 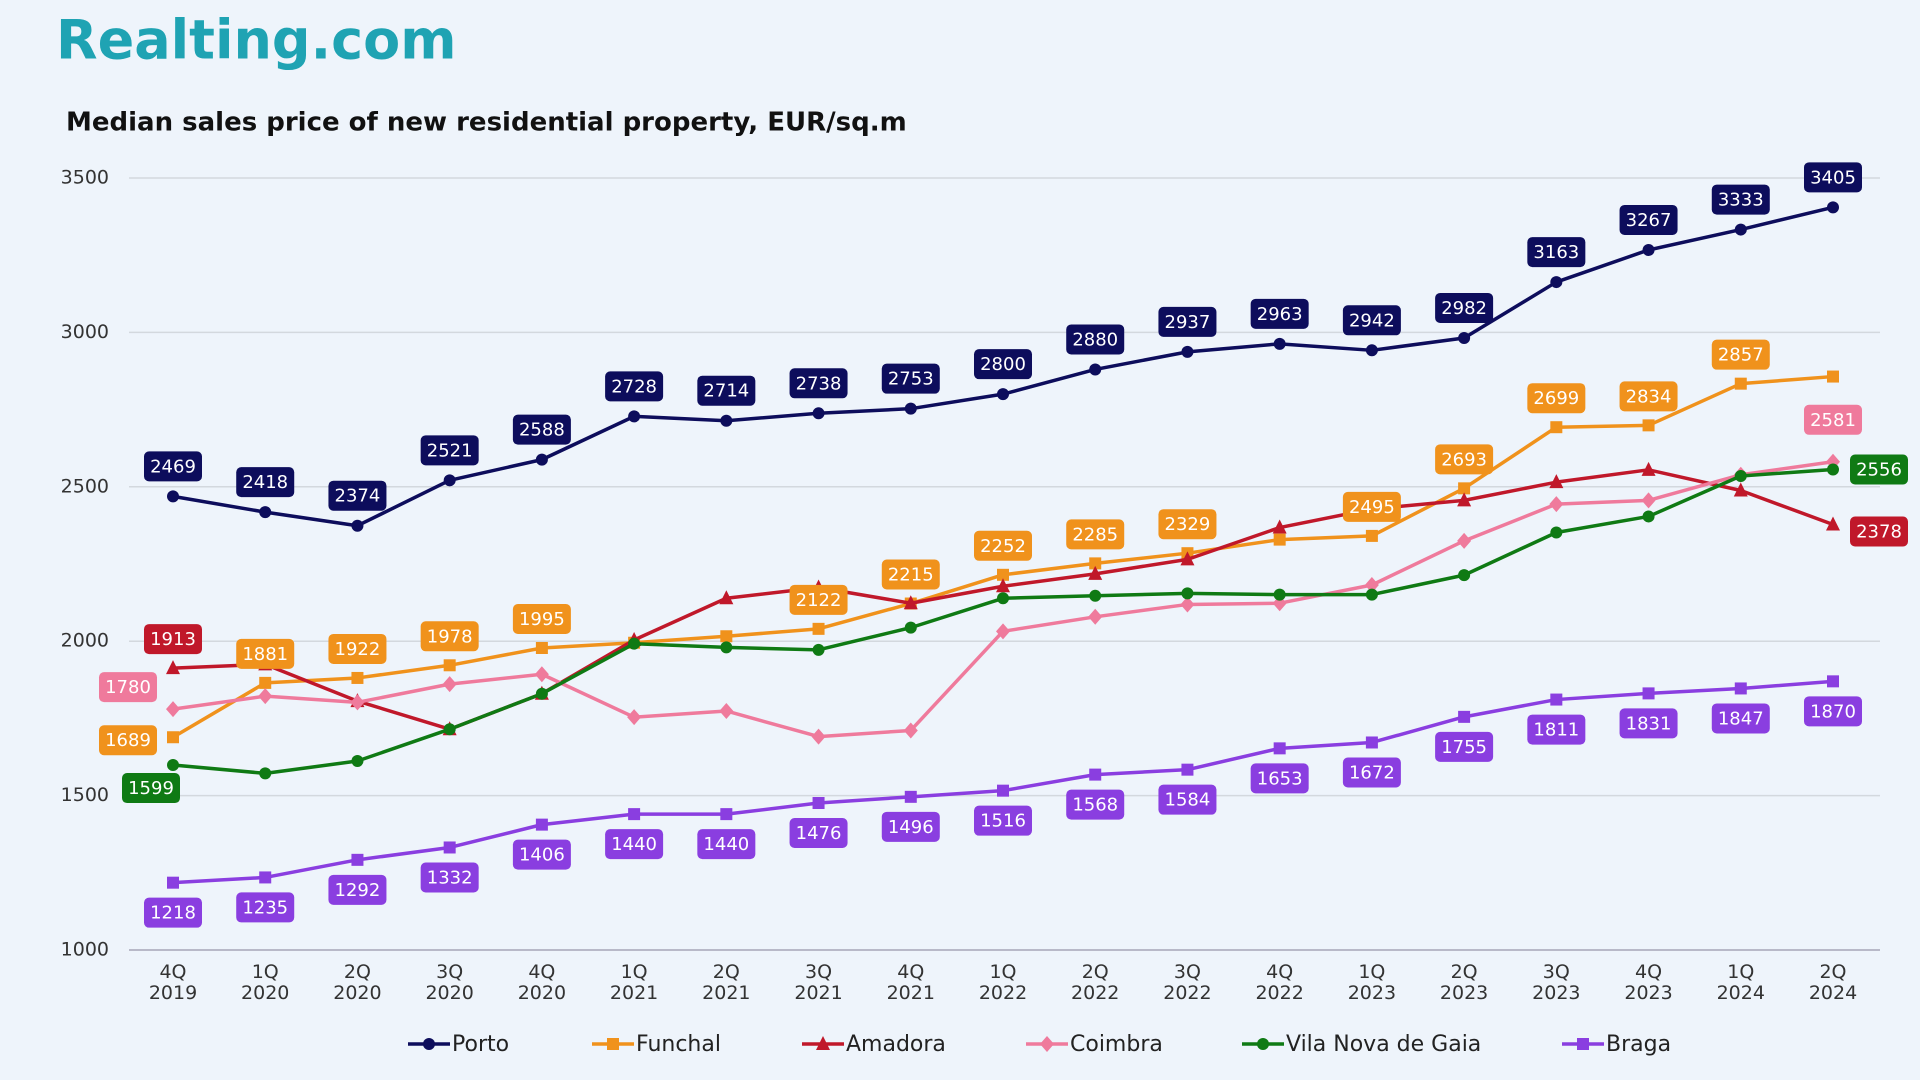 I want to click on x-tick-label: 3Q 2023, so click(x=1556, y=982).